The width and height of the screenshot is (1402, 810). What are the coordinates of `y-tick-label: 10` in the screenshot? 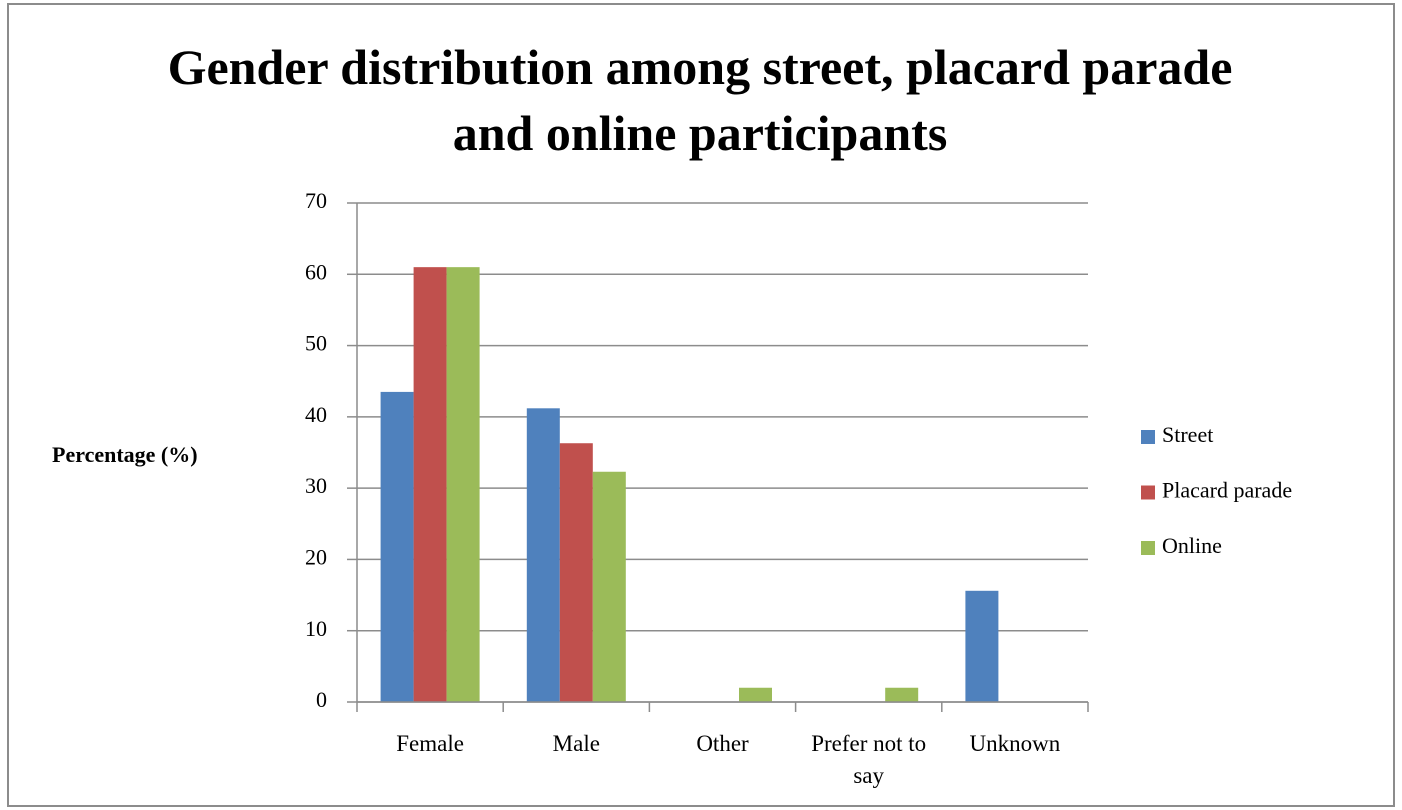 It's located at (316, 628).